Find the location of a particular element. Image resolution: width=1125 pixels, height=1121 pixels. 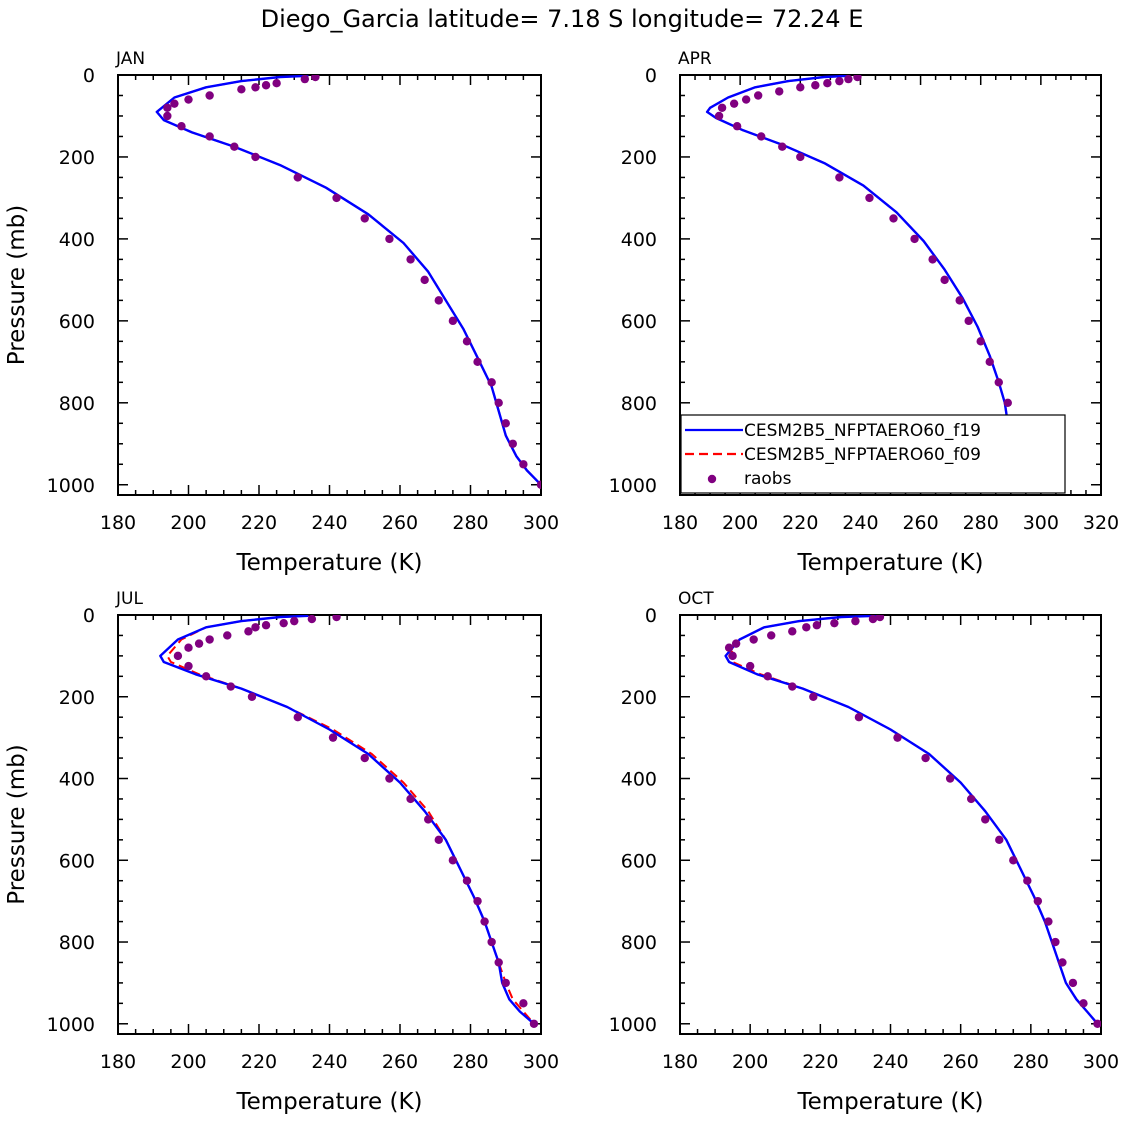

legend-marker-raobs is located at coordinates (712, 479).